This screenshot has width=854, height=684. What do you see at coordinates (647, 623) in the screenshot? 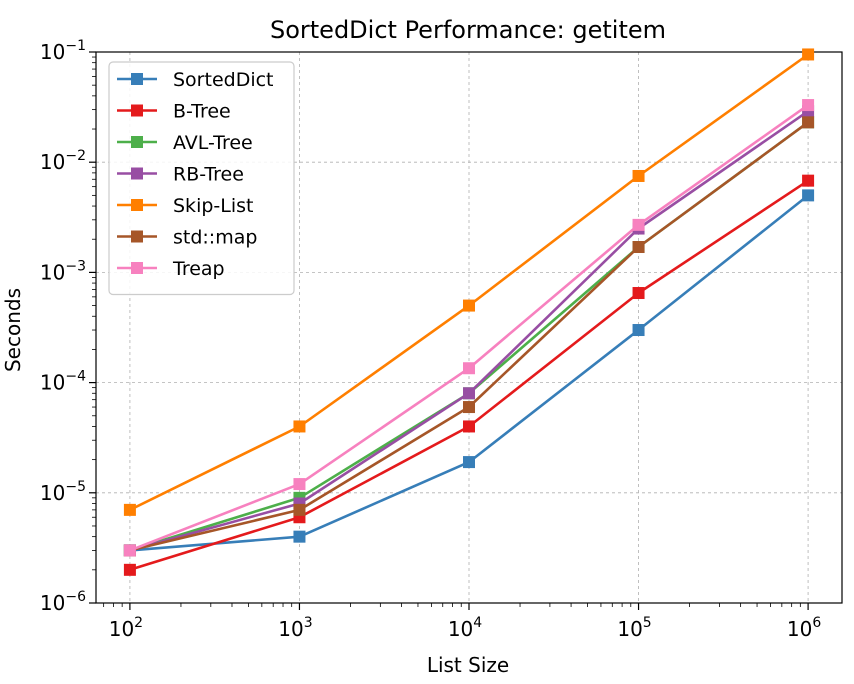
I see `x-tick-exponent: 5` at bounding box center [647, 623].